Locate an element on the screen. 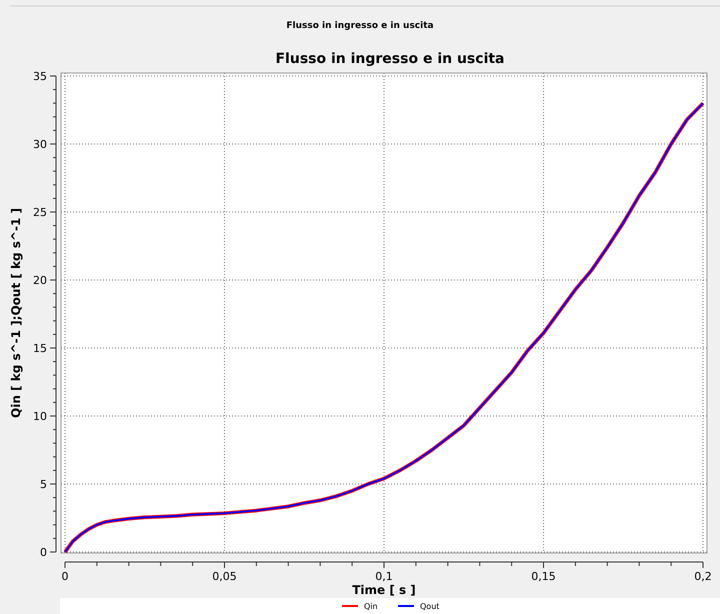 This screenshot has height=614, width=720. y-axis-title: Qin [ kg s^-1 ];Qout [ kg s^-1 ] is located at coordinates (16, 313).